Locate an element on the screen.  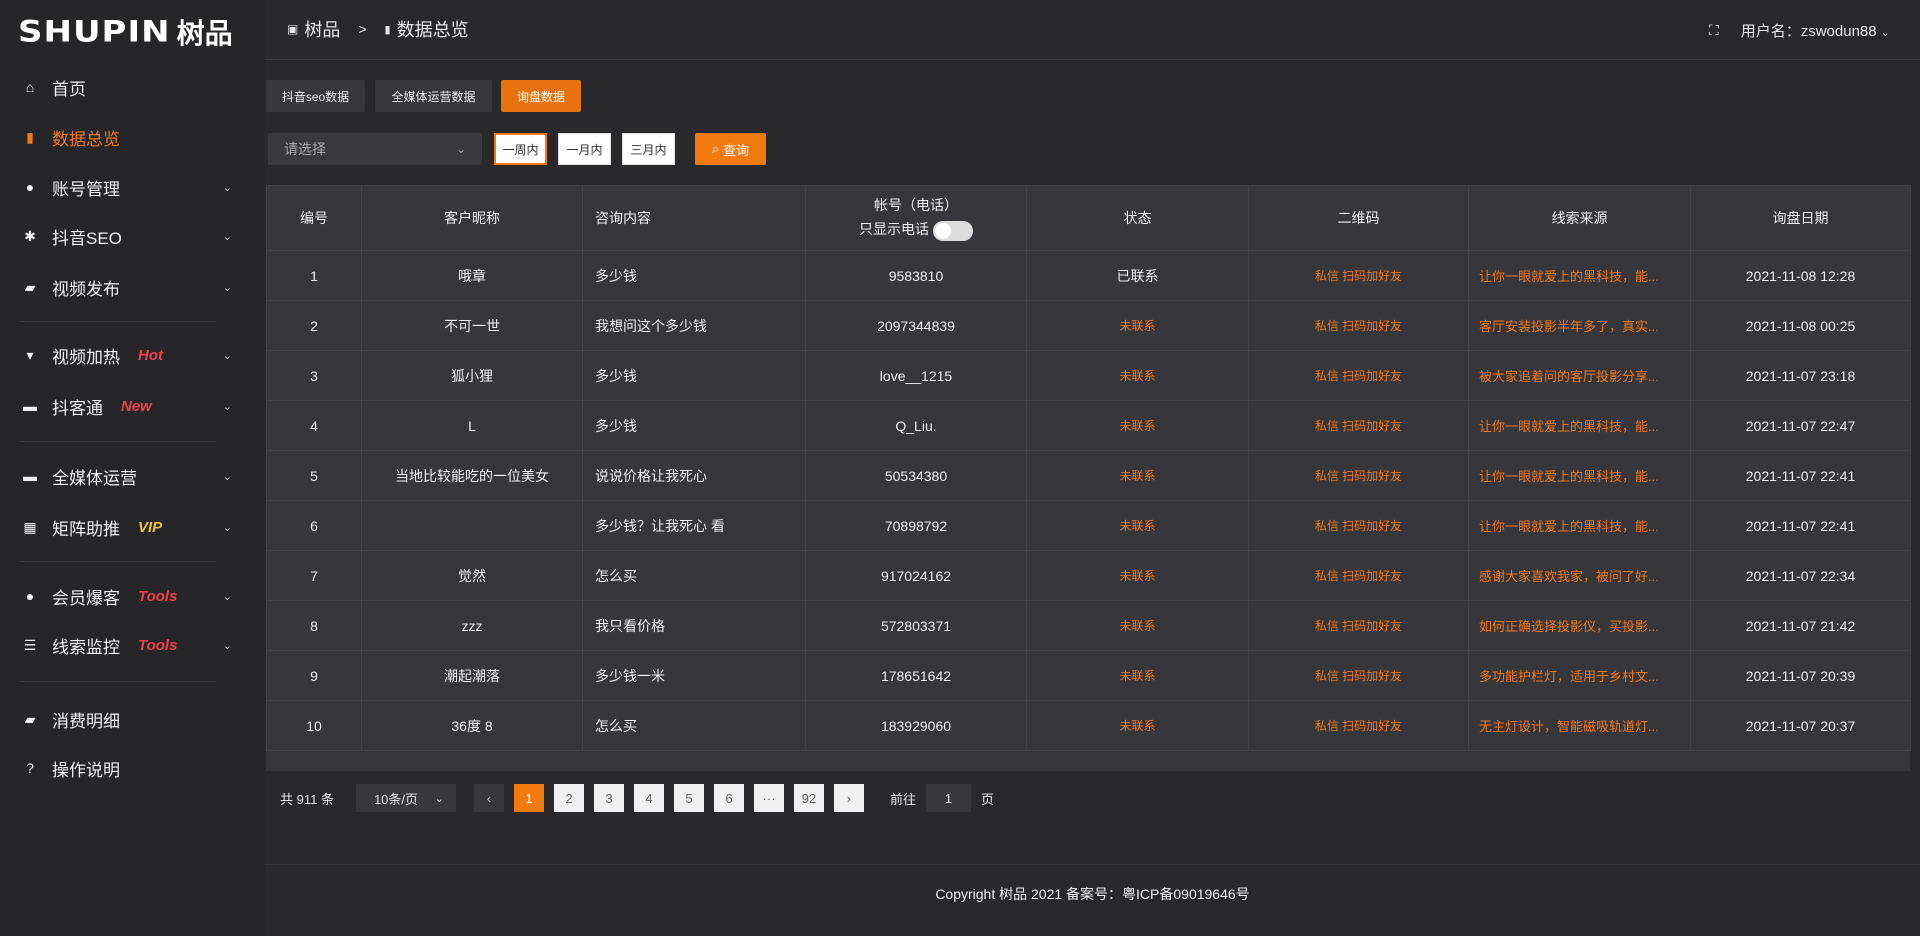
cell-account: Q_Liu. is located at coordinates (916, 425).